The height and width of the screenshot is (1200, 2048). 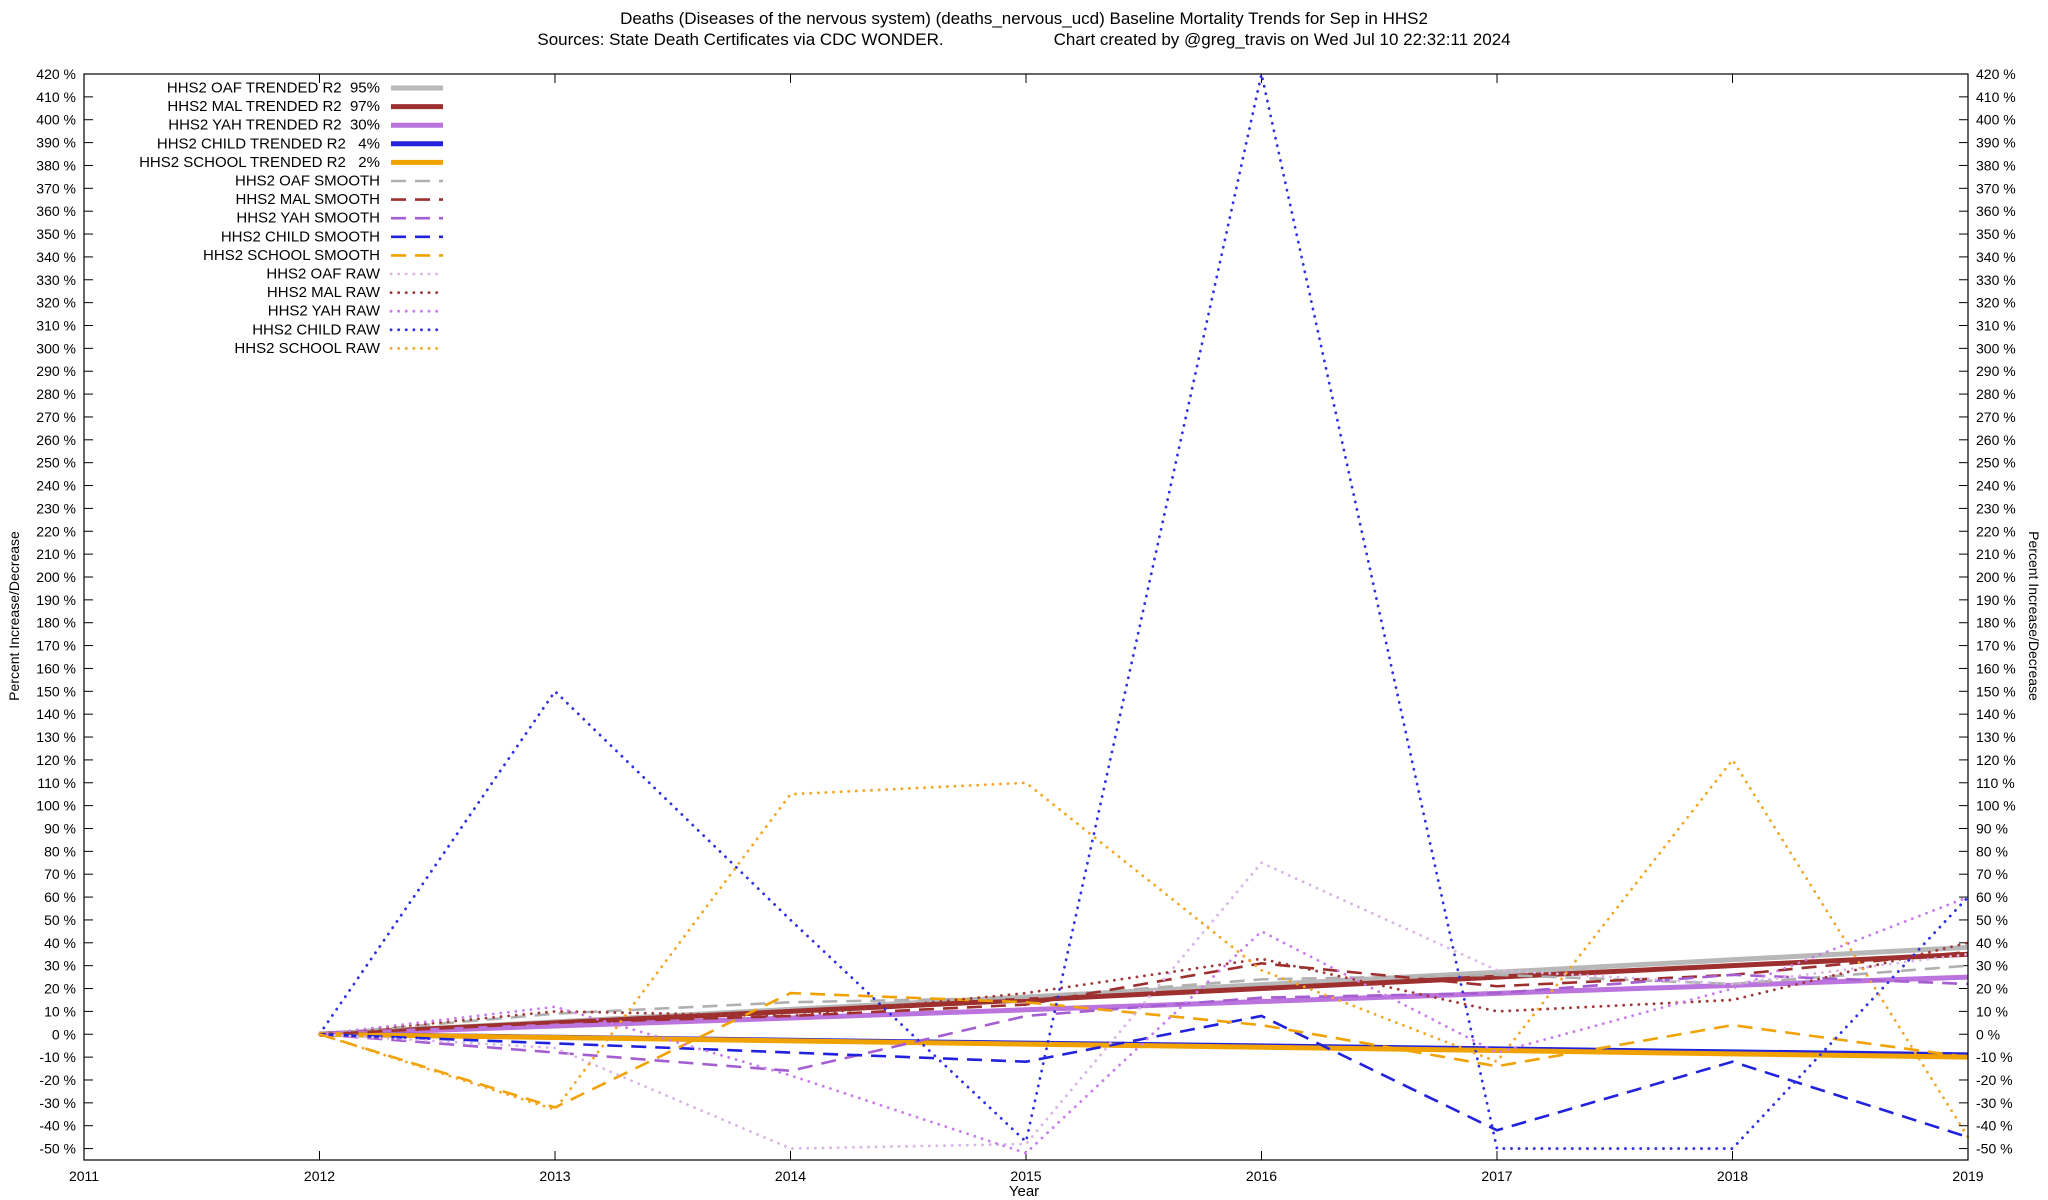 I want to click on y-tick-label-right: 160 %, so click(x=1996, y=668).